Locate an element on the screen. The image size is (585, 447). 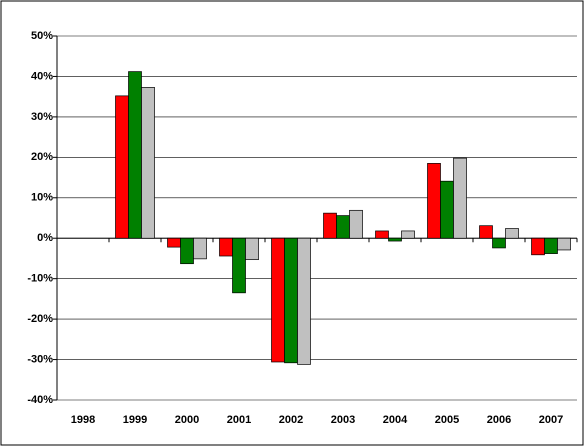
y-tick-label: -20% is located at coordinates (40, 319).